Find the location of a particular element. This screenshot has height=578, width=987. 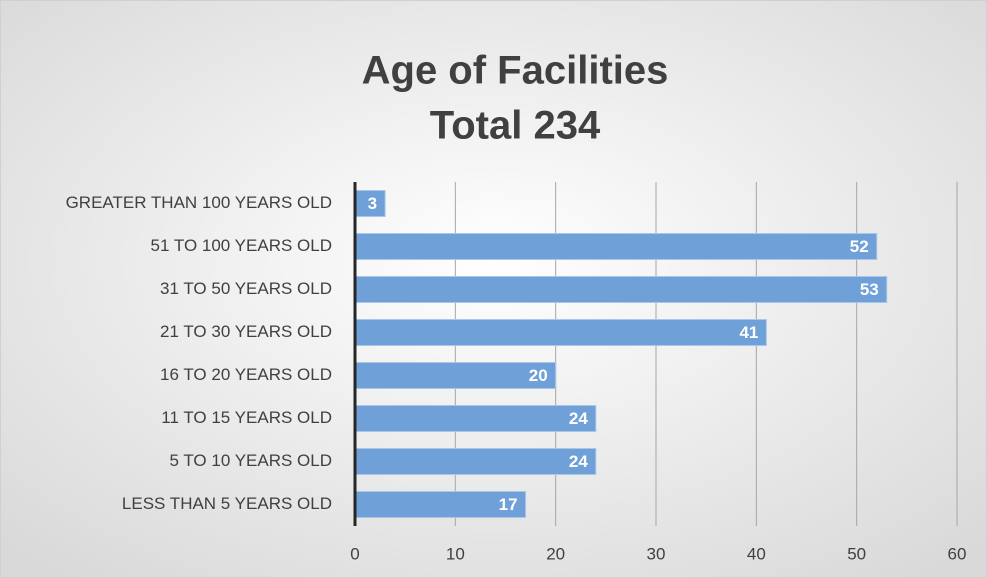

x-tick-label: 50 is located at coordinates (856, 553).